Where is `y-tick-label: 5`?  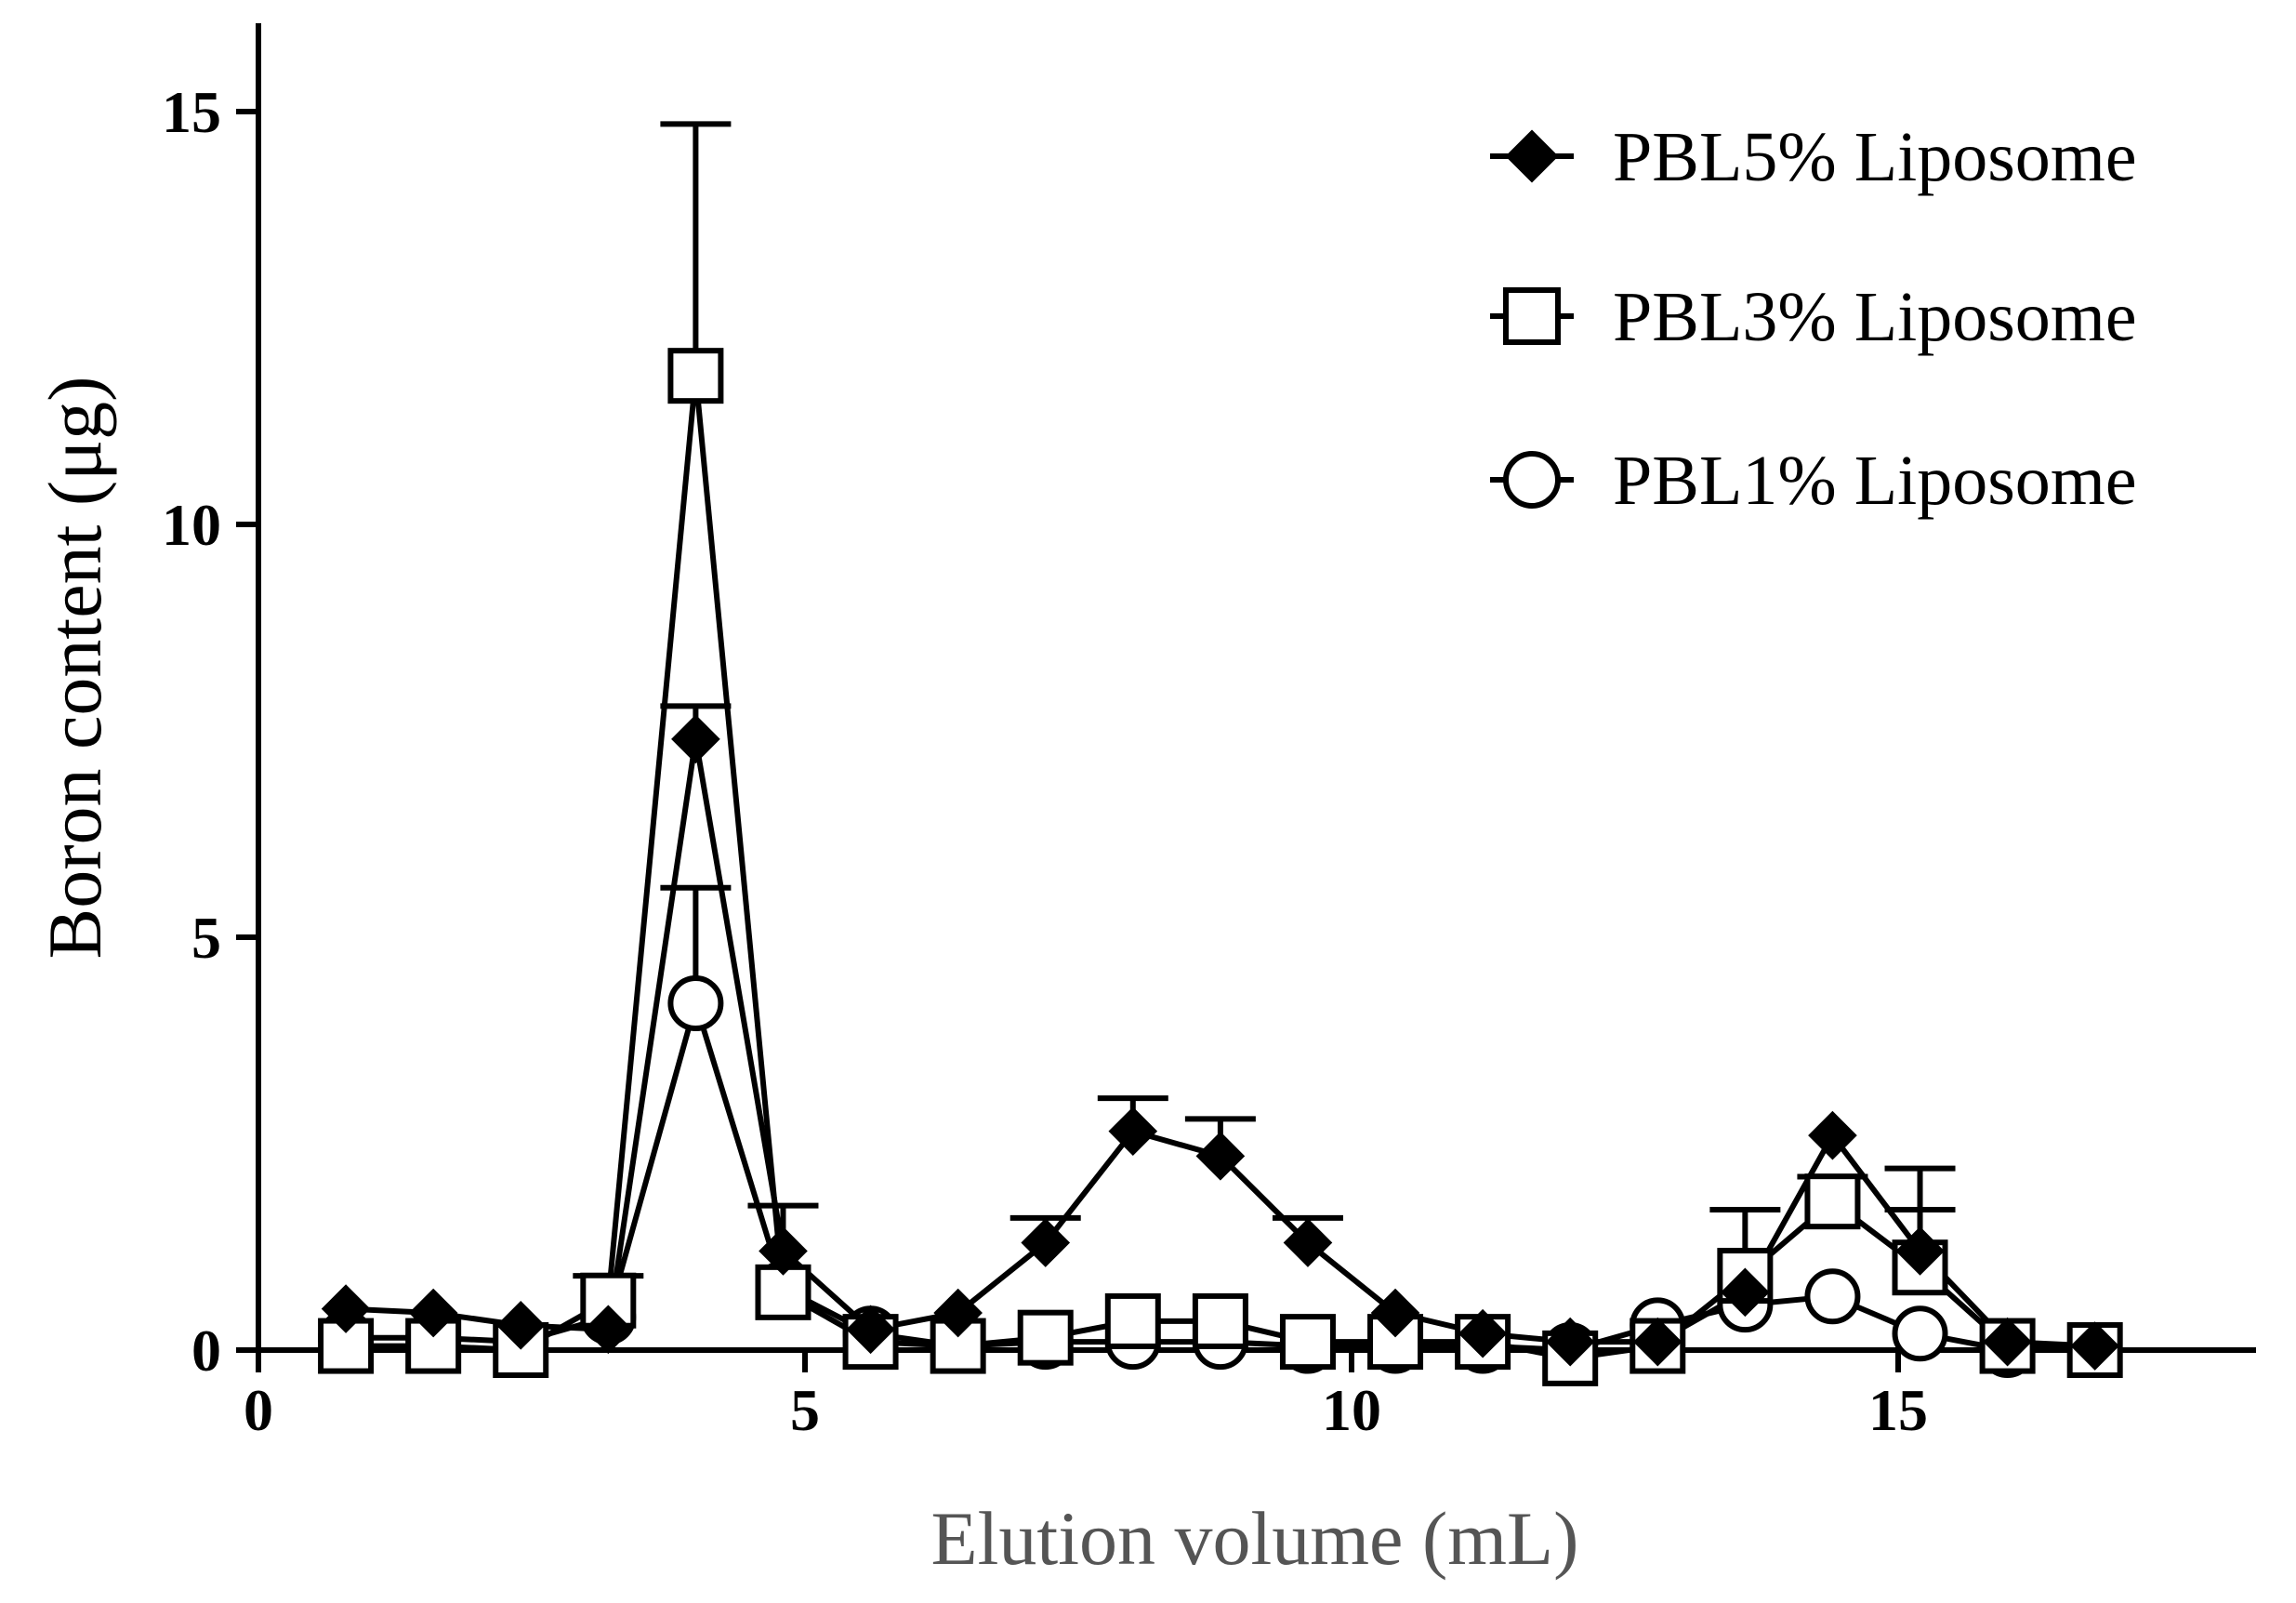 y-tick-label: 5 is located at coordinates (206, 938).